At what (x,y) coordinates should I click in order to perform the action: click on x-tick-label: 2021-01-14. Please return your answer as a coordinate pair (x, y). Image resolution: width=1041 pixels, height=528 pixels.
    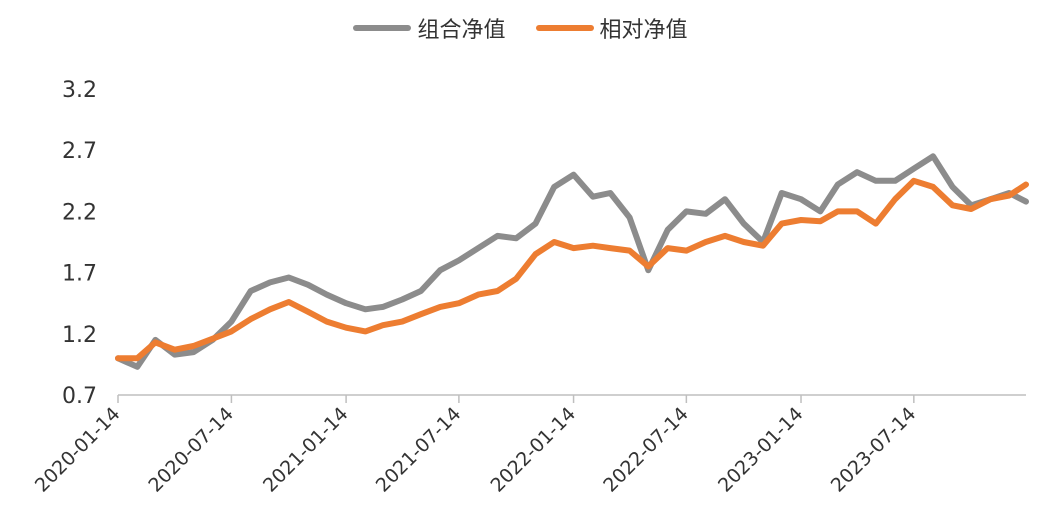
    Looking at the image, I should click on (306, 450).